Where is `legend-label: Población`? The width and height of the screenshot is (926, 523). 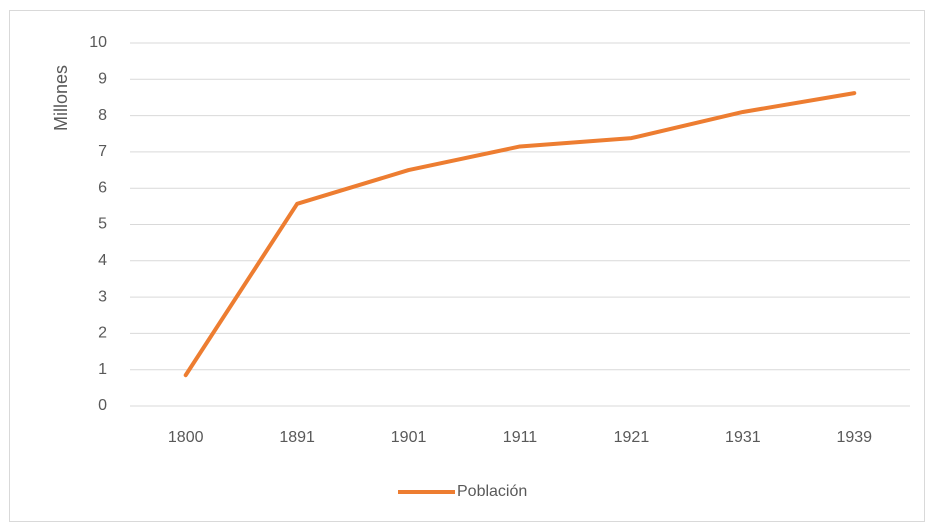 legend-label: Población is located at coordinates (492, 491).